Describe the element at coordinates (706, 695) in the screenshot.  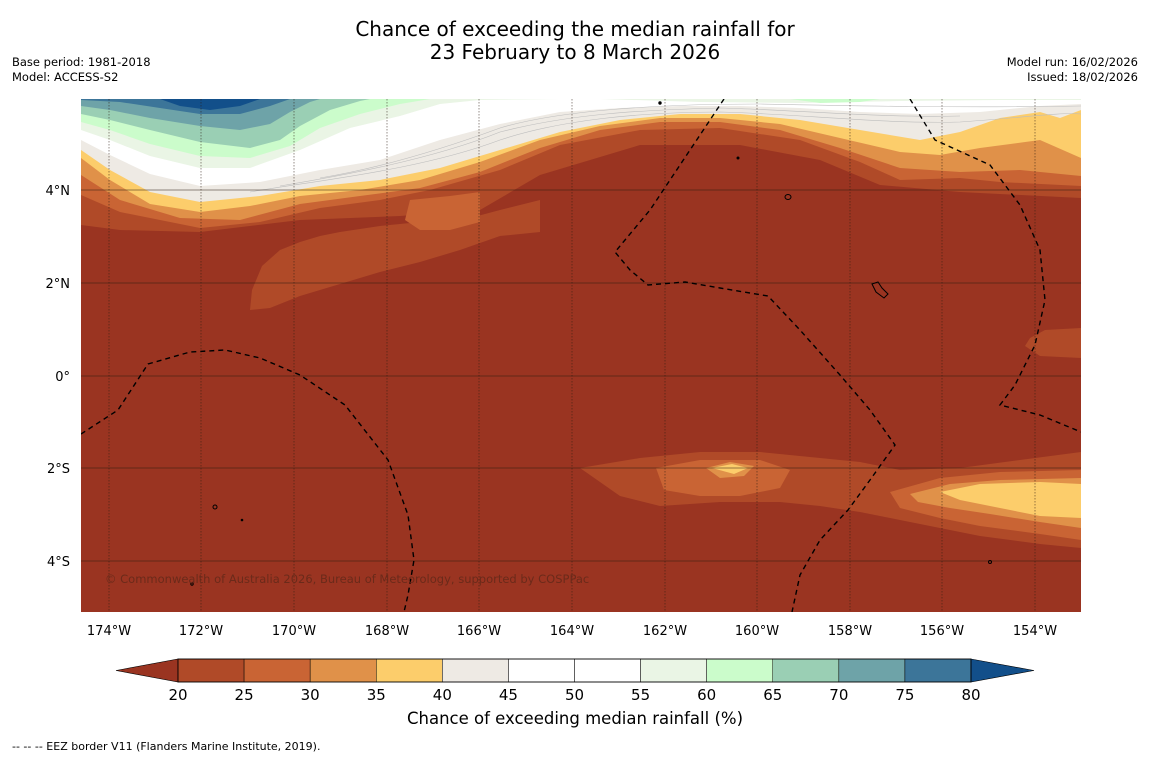
I see `colorbar-tick-label: 60` at that location.